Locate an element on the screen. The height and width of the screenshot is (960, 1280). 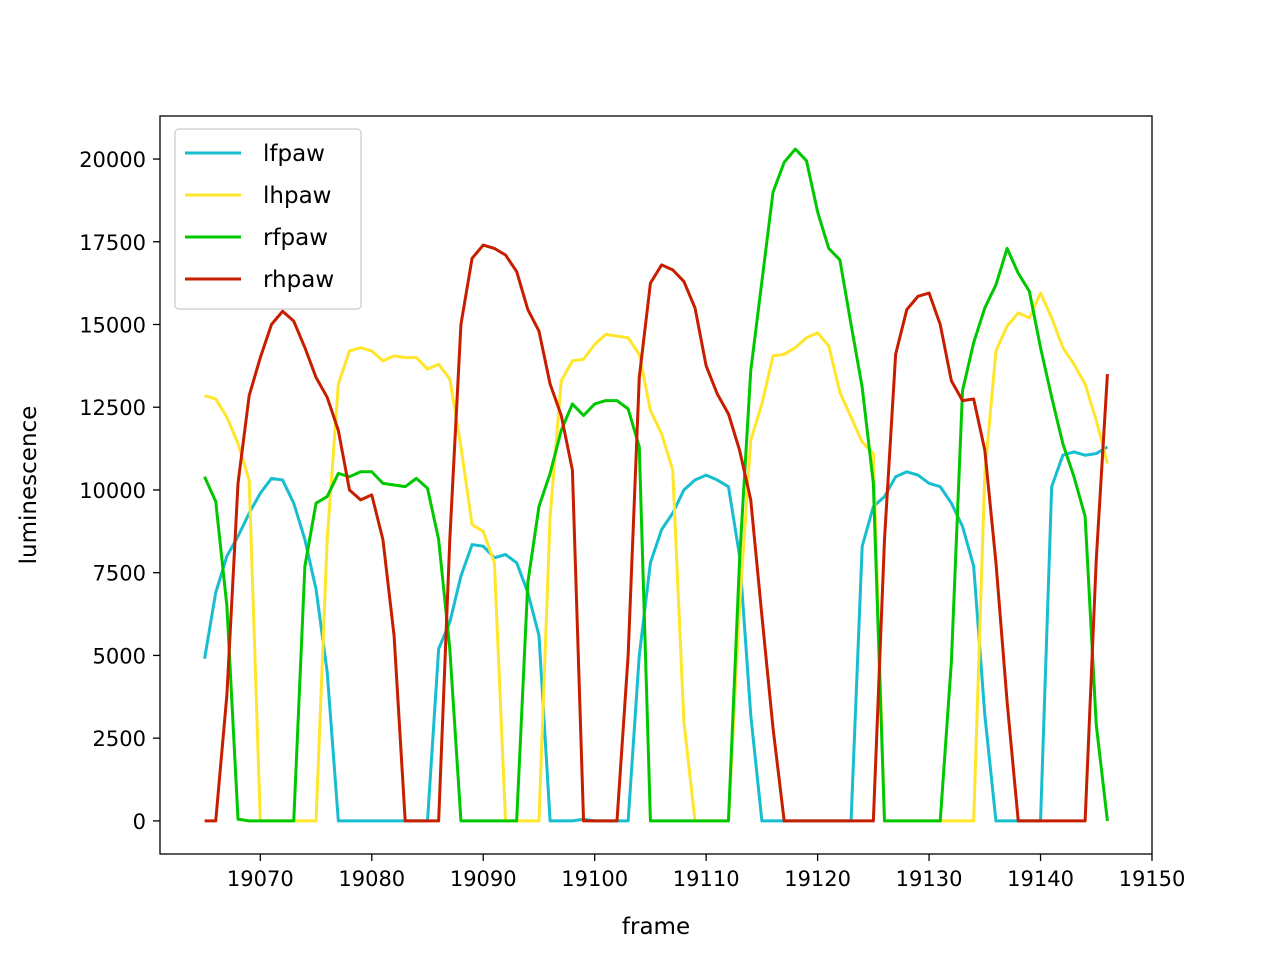
y-tick-label: 12500 is located at coordinates (112, 408).